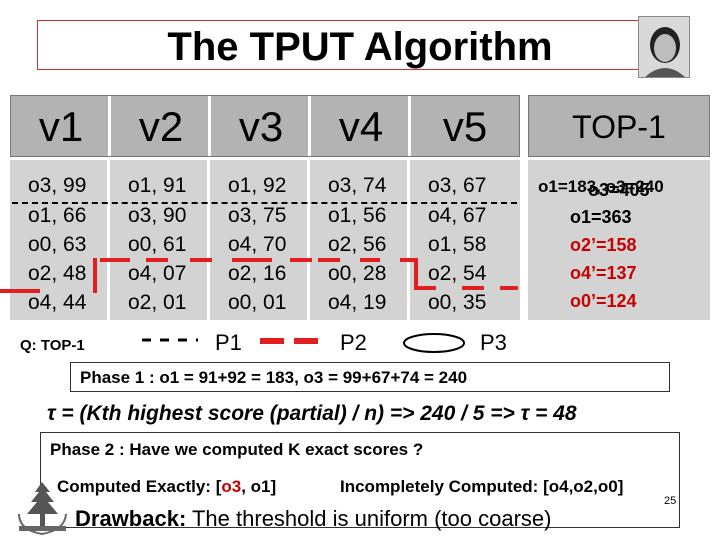 The width and height of the screenshot is (720, 540). Describe the element at coordinates (157, 215) in the screenshot. I see `table-cell: o3, 90` at that location.